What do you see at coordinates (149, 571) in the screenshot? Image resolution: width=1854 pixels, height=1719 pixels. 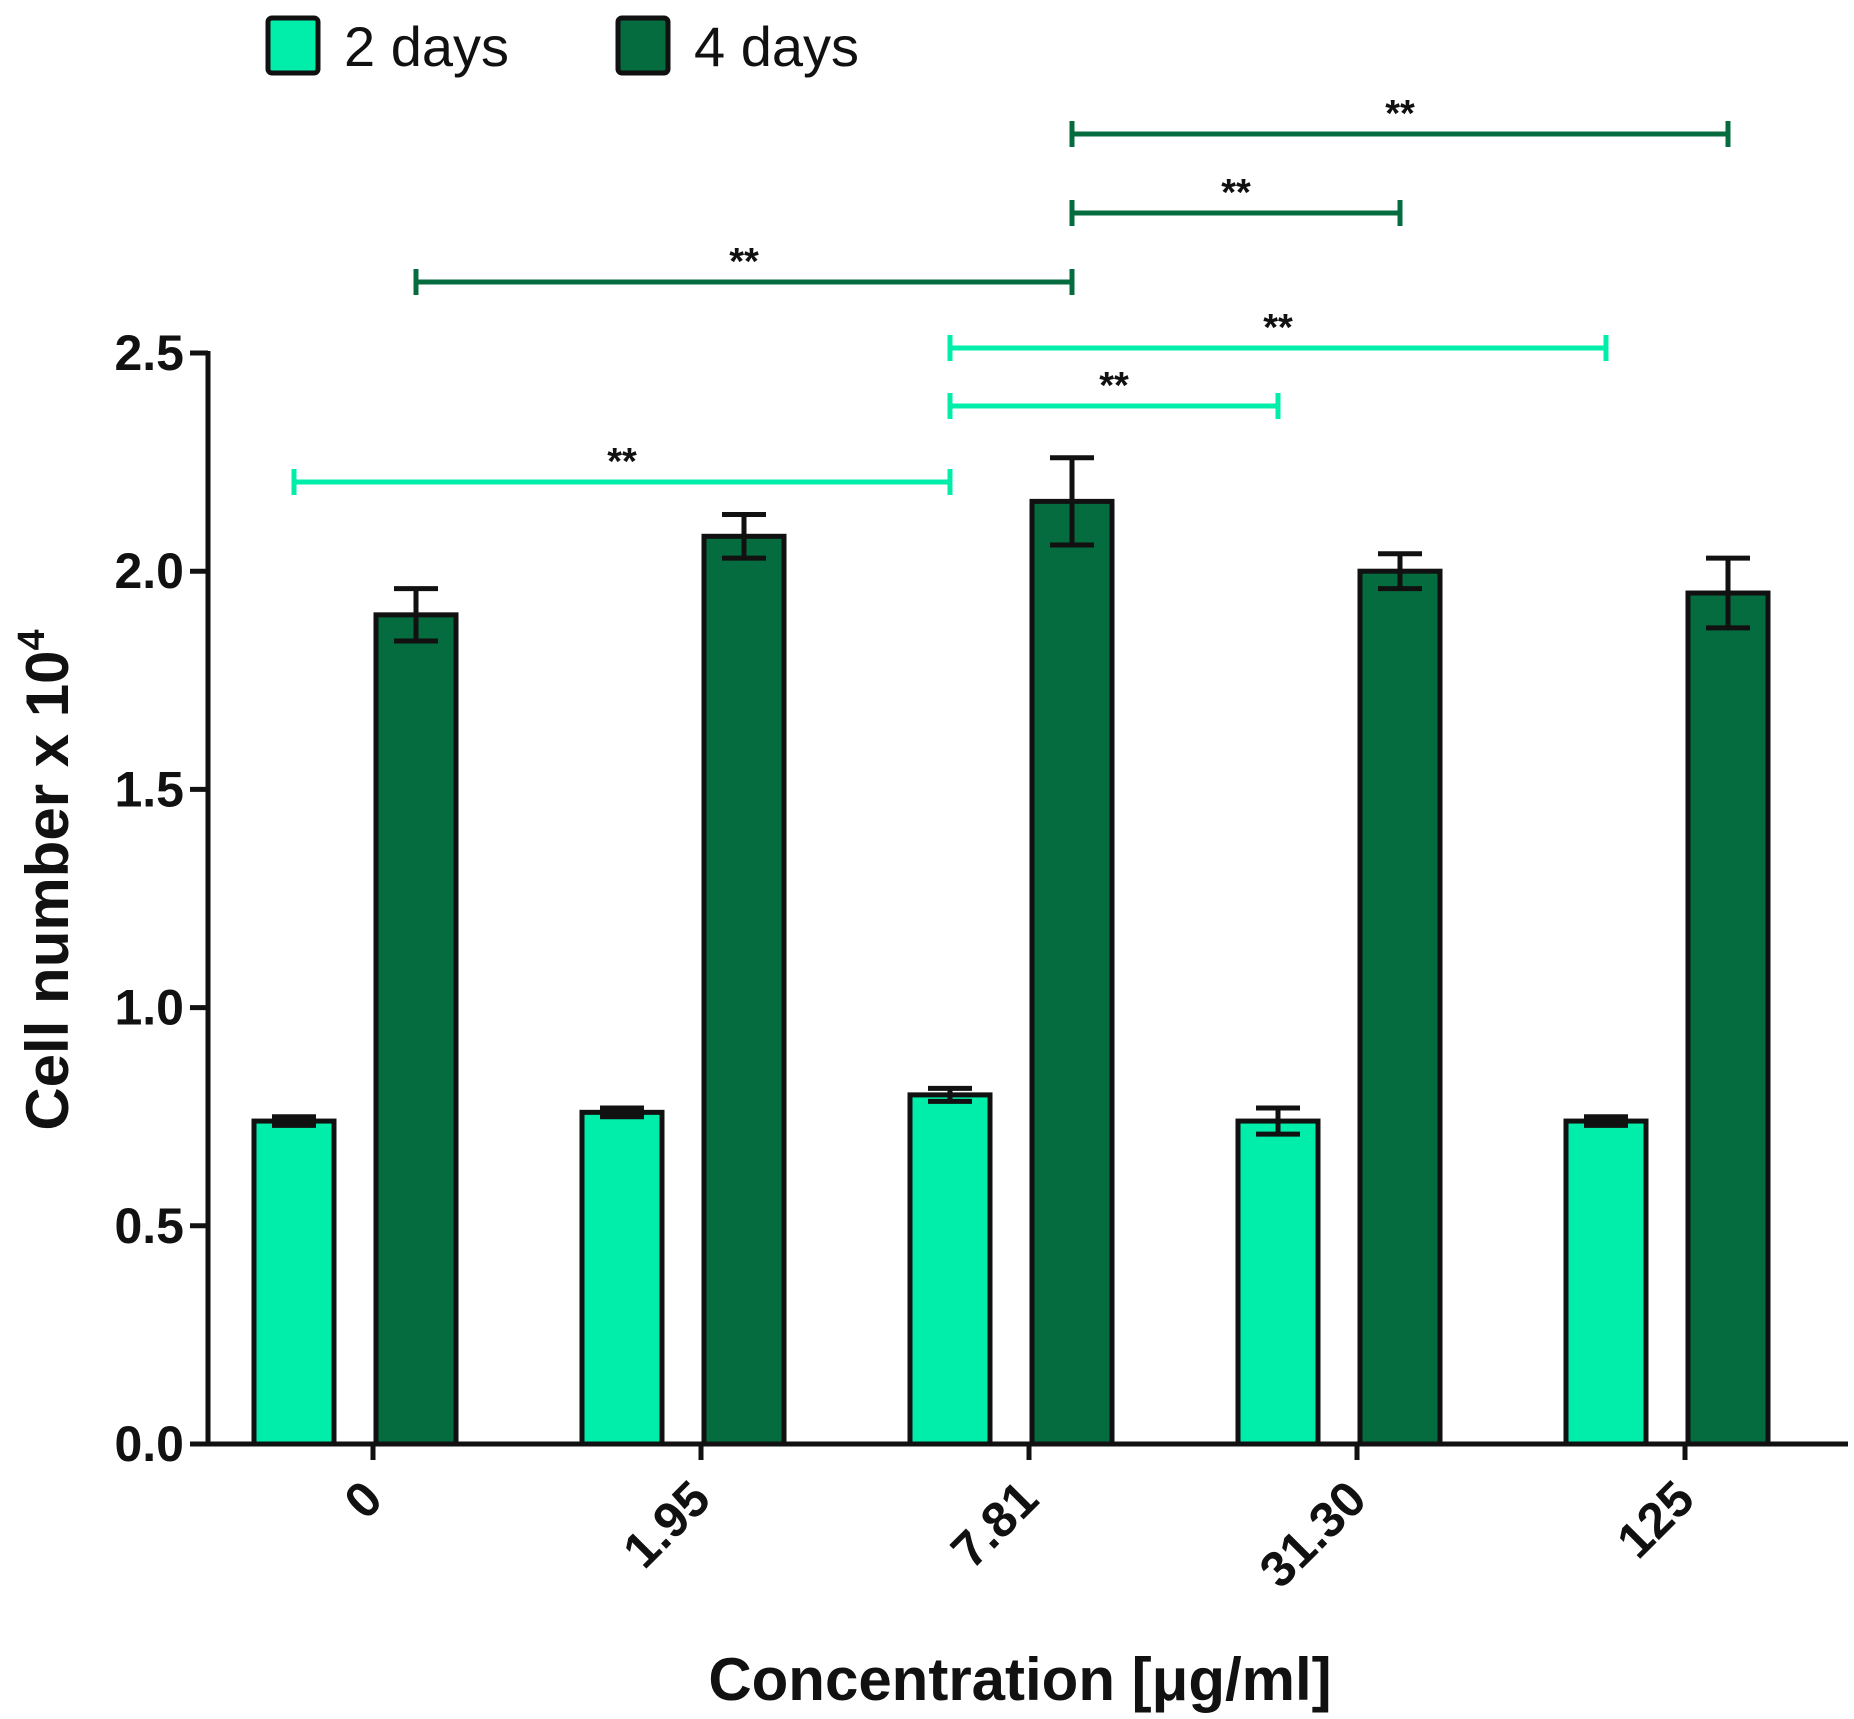 I see `y-tick-label-2.0: 2.0` at bounding box center [149, 571].